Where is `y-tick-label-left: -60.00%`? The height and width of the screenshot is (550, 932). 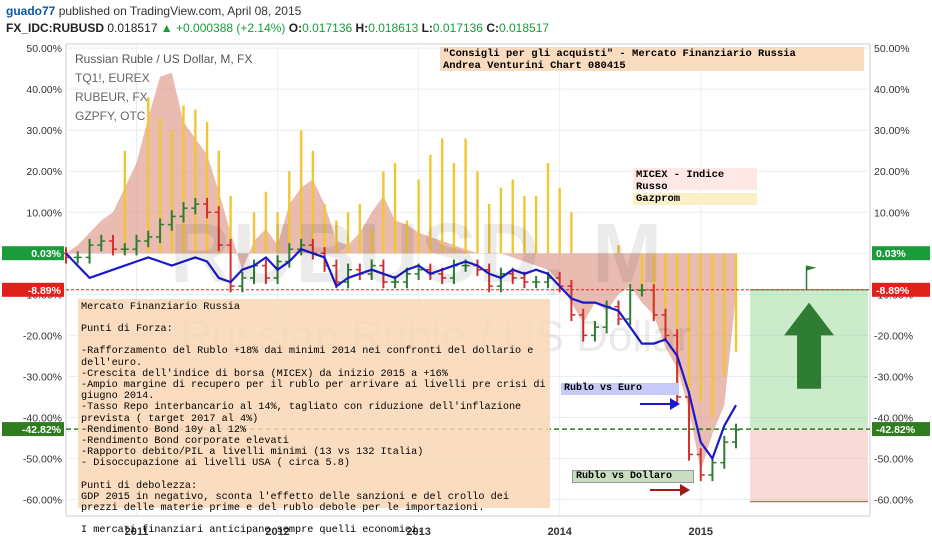 y-tick-label-left: -60.00% is located at coordinates (42, 501).